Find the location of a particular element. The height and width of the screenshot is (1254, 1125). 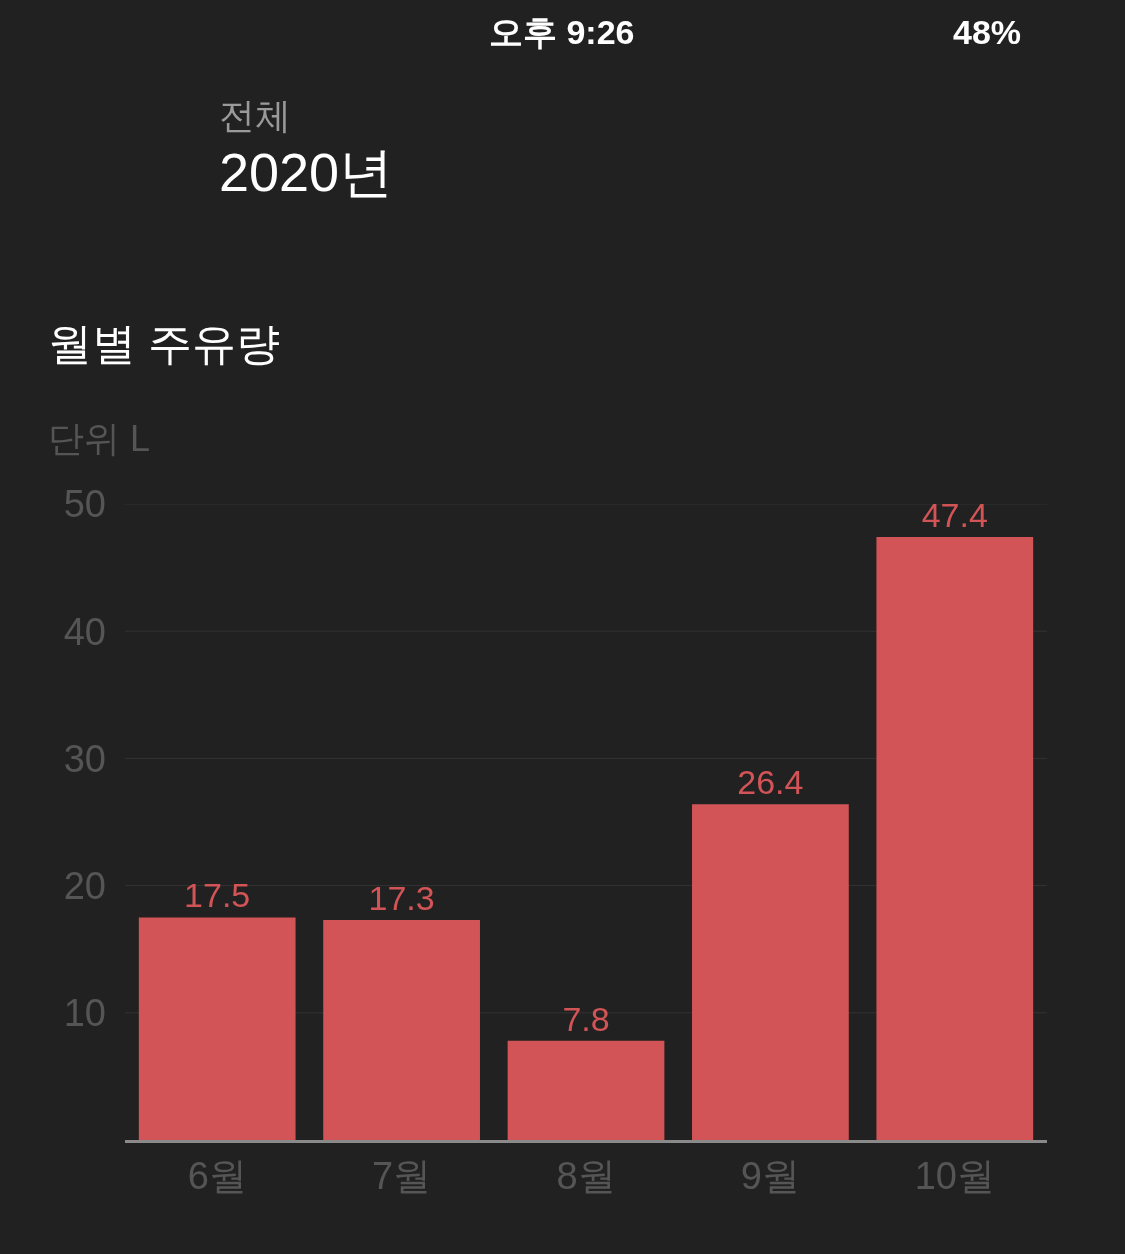

data-label: 7.8 is located at coordinates (586, 1018).